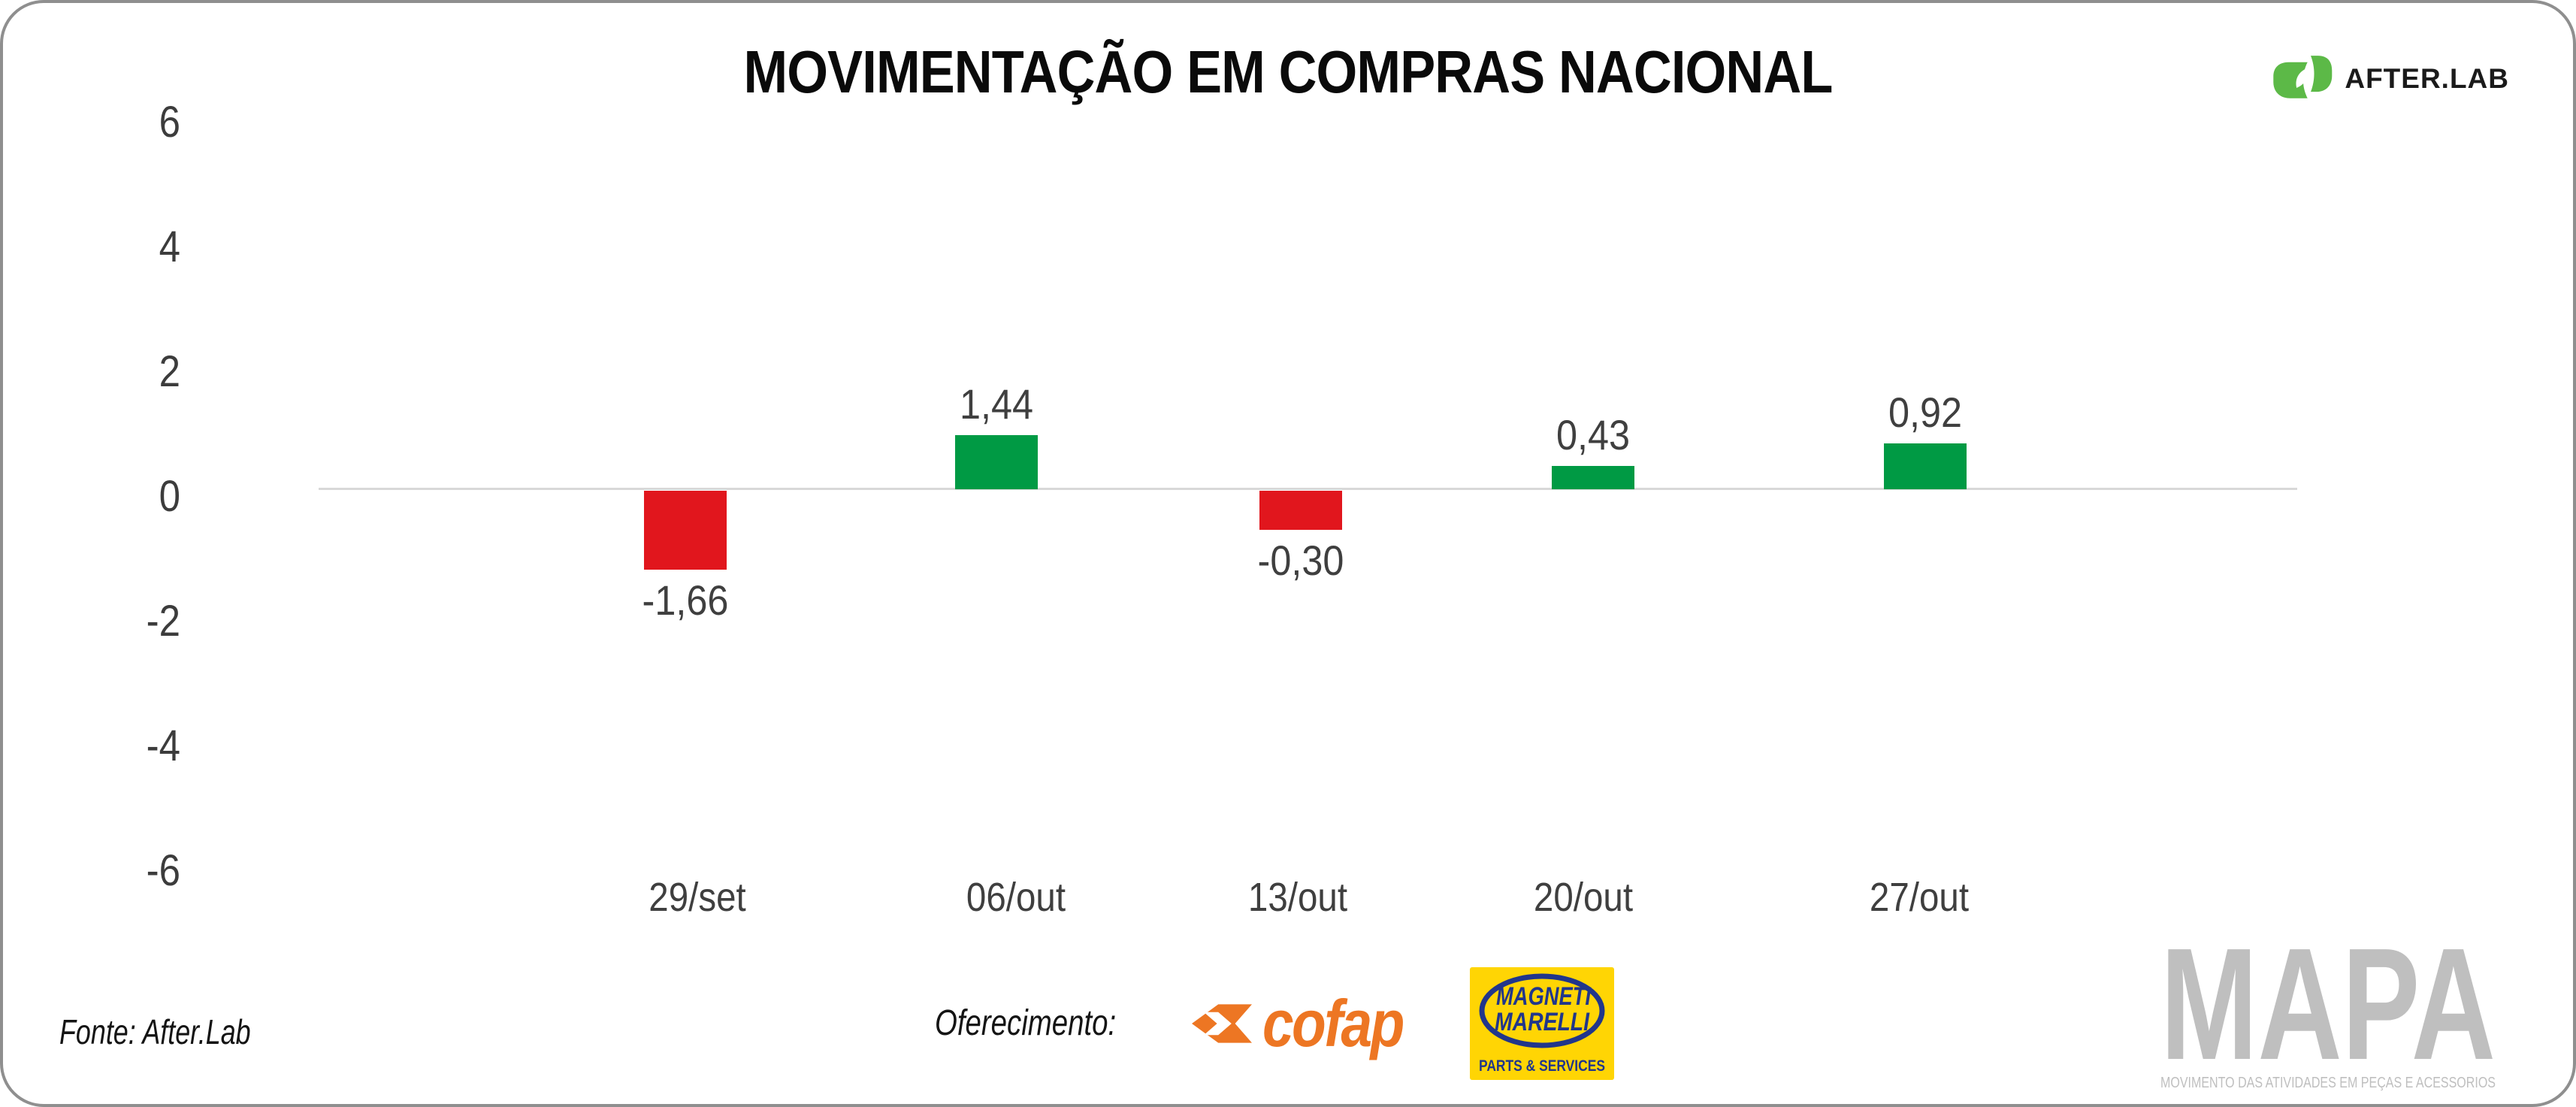  Describe the element at coordinates (1544, 996) in the screenshot. I see `mm-line1: MAGNETI` at that location.